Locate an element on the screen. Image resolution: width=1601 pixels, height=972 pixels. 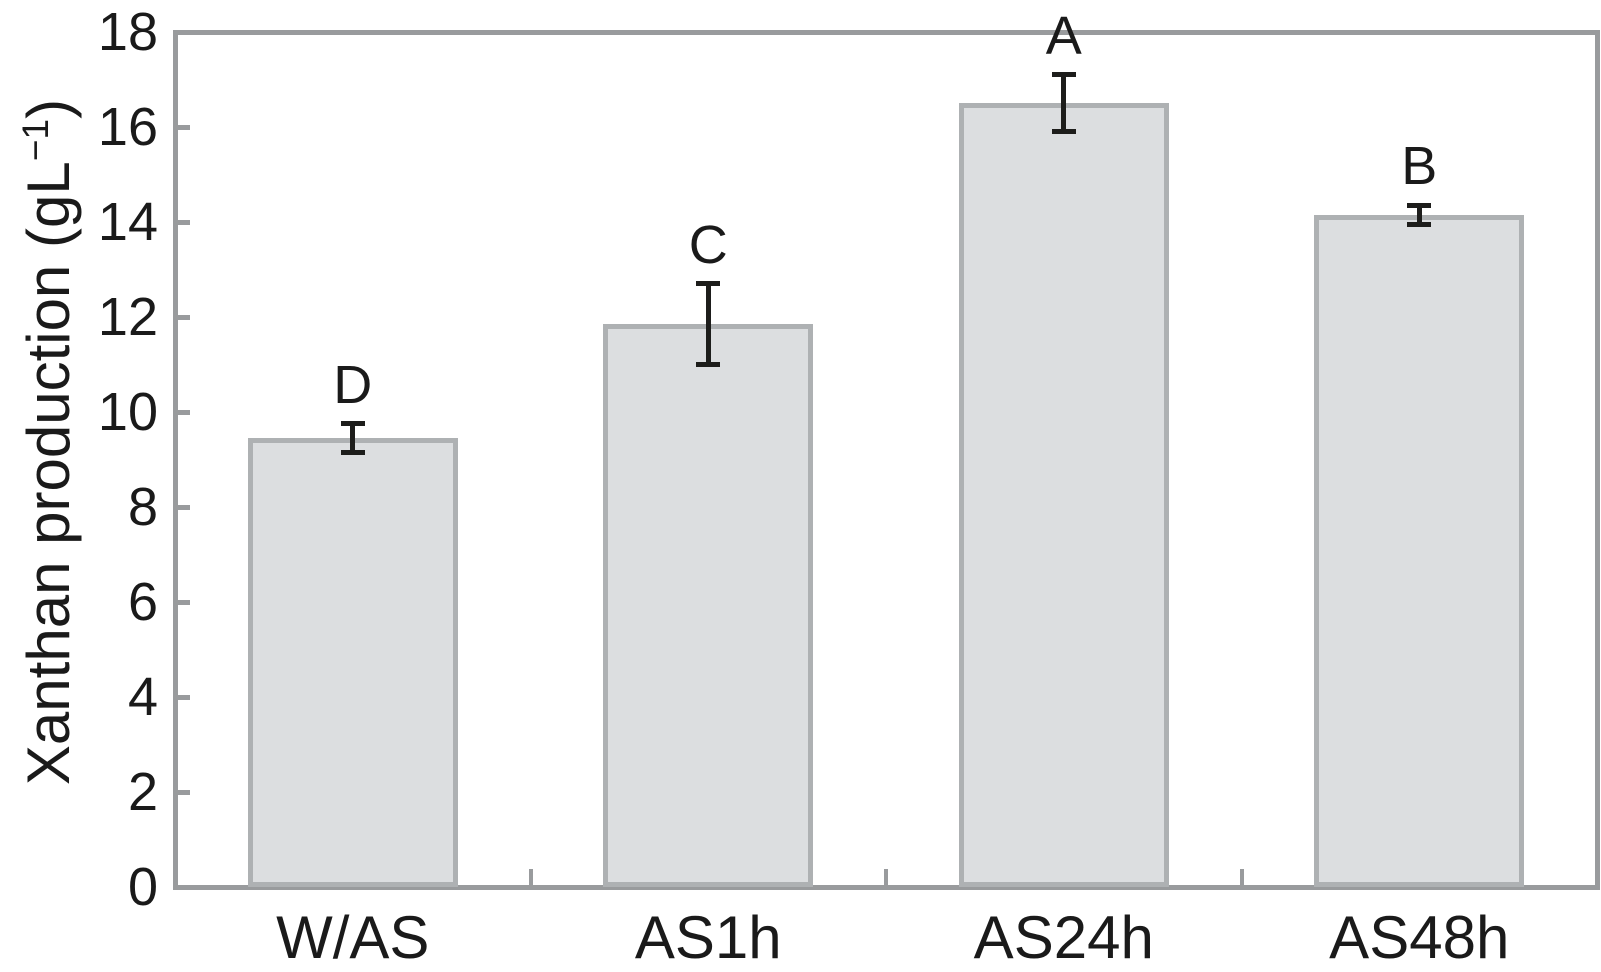
y-tick-label: 16 is located at coordinates (127, 127).